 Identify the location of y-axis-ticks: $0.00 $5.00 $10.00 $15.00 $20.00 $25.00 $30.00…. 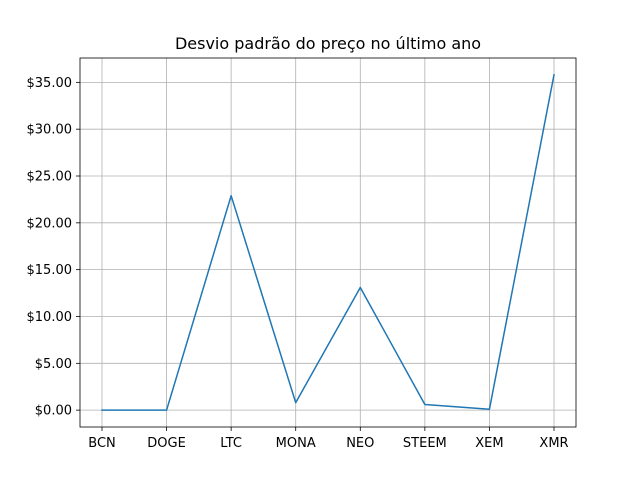
(53, 247).